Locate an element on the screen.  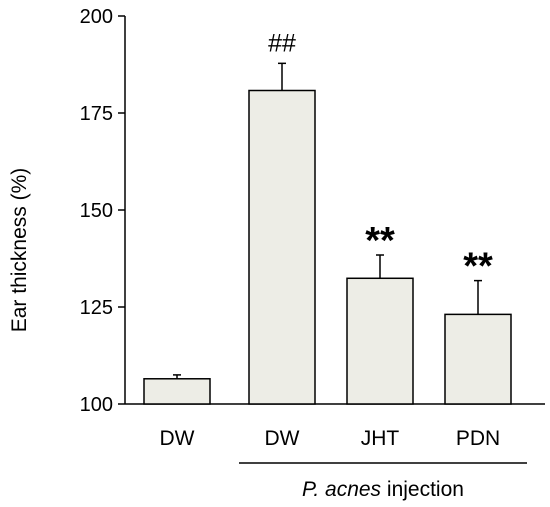
y-tick-label: 100 is located at coordinates (96, 405).